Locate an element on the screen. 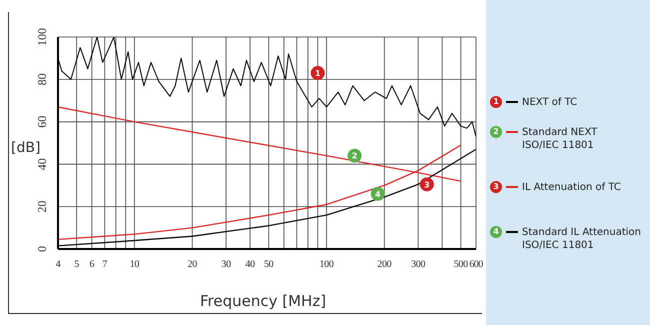 This screenshot has width=650, height=325. annotation: 3 is located at coordinates (427, 185).